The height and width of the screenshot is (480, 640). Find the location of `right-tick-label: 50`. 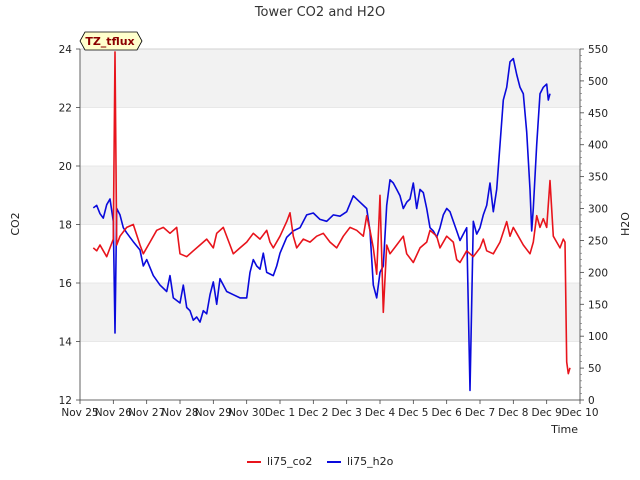

right-tick-label: 50 is located at coordinates (594, 369).